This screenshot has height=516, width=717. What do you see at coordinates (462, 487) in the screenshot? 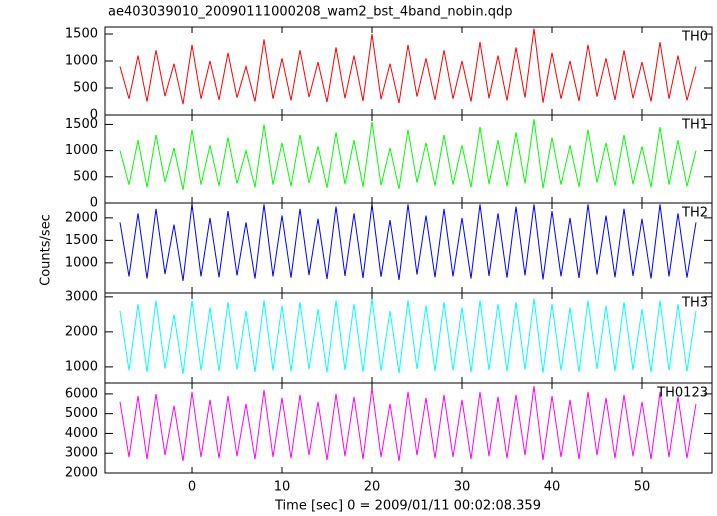
I see `x-tick-label: 30` at bounding box center [462, 487].